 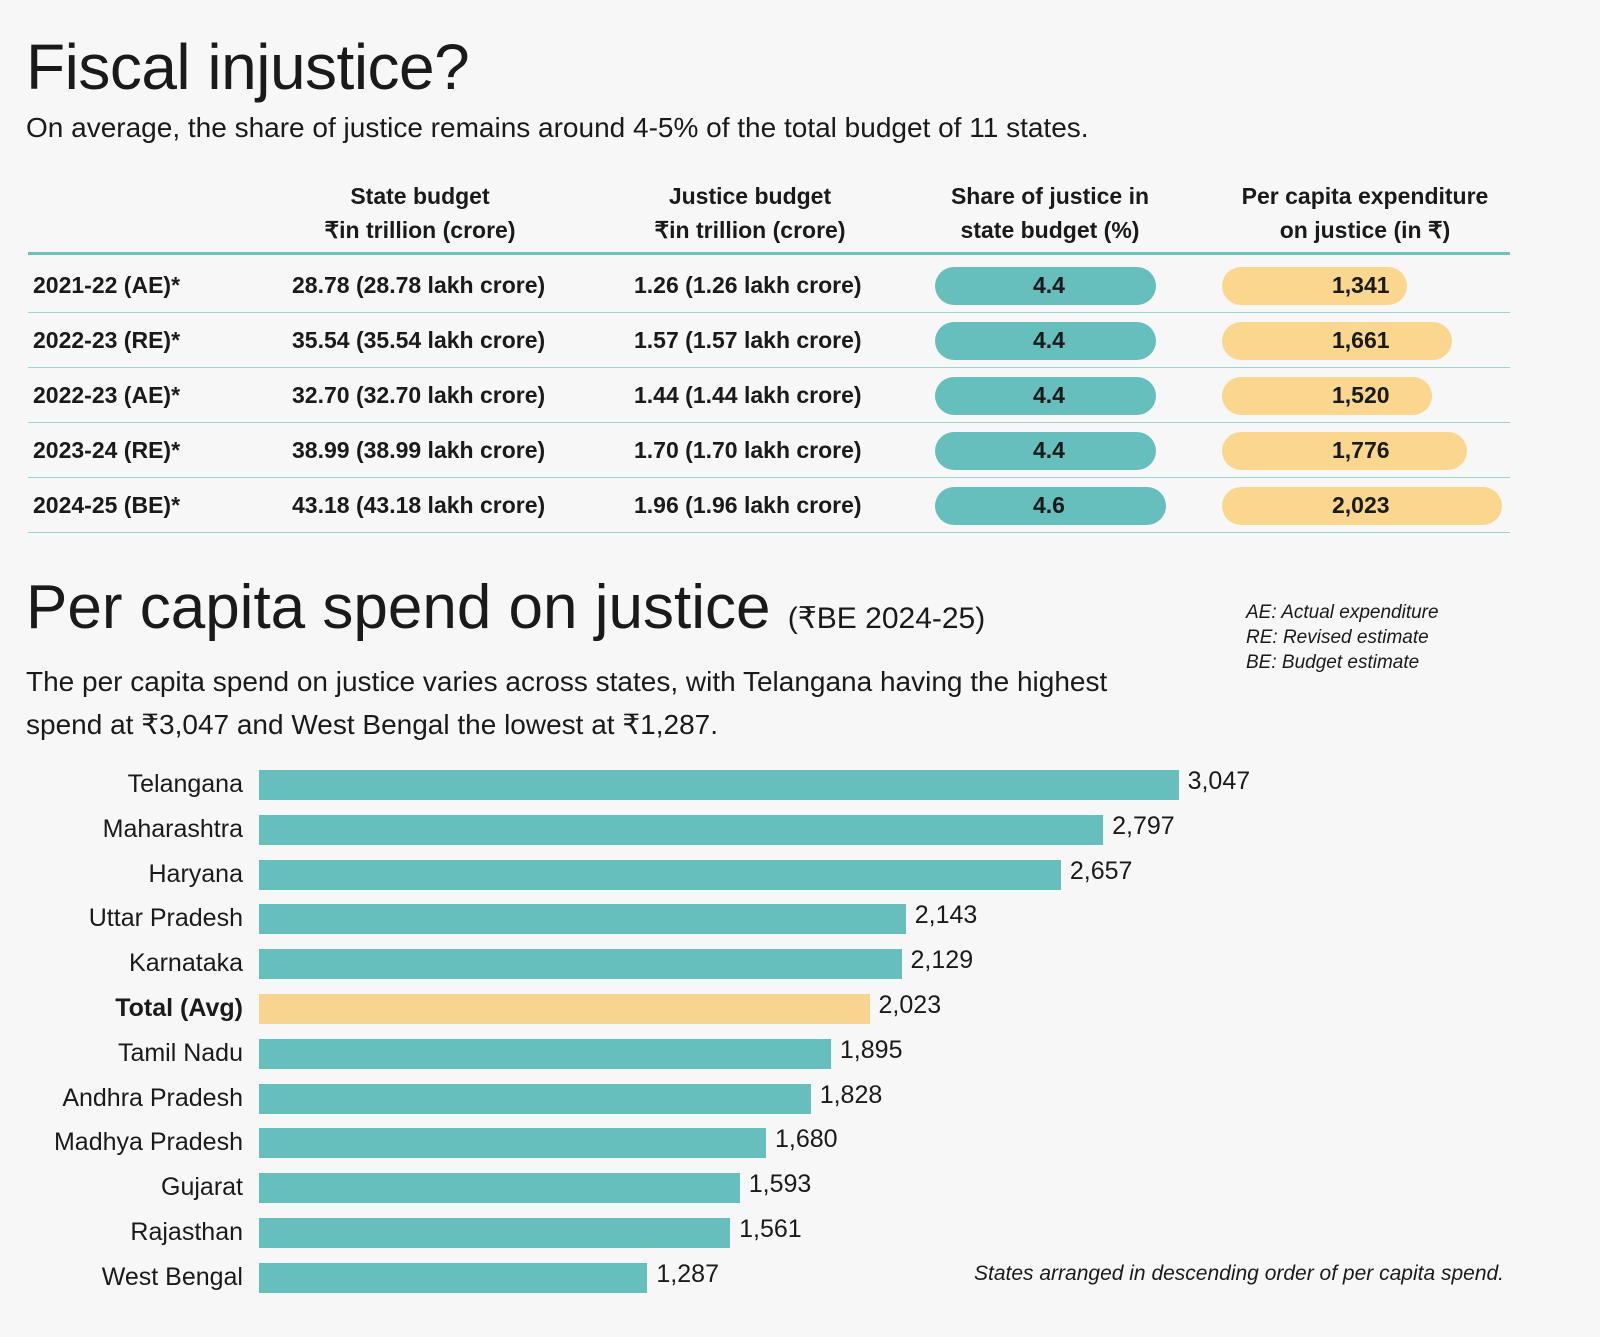 I want to click on bar-category-label: Andhra Pradesh, so click(x=152, y=1097).